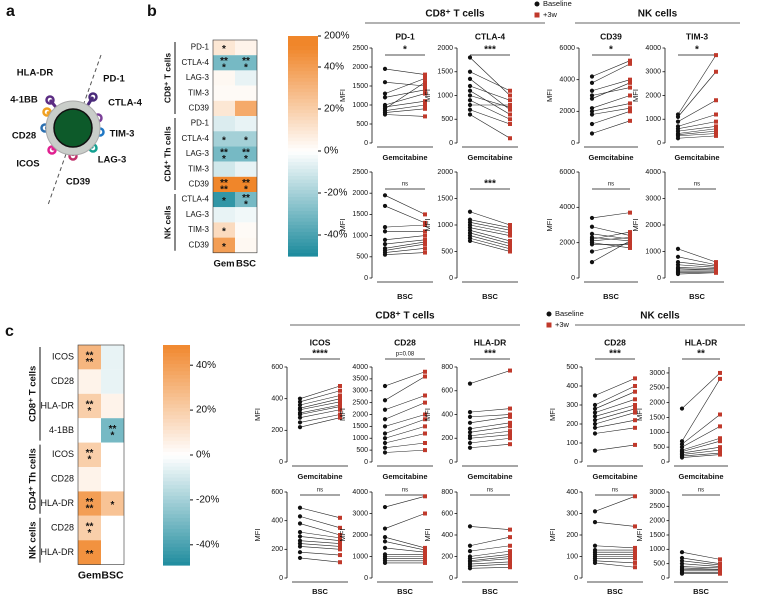 The width and height of the screenshot is (772, 596). I want to click on y-tick-label: 2000, so click(360, 67).